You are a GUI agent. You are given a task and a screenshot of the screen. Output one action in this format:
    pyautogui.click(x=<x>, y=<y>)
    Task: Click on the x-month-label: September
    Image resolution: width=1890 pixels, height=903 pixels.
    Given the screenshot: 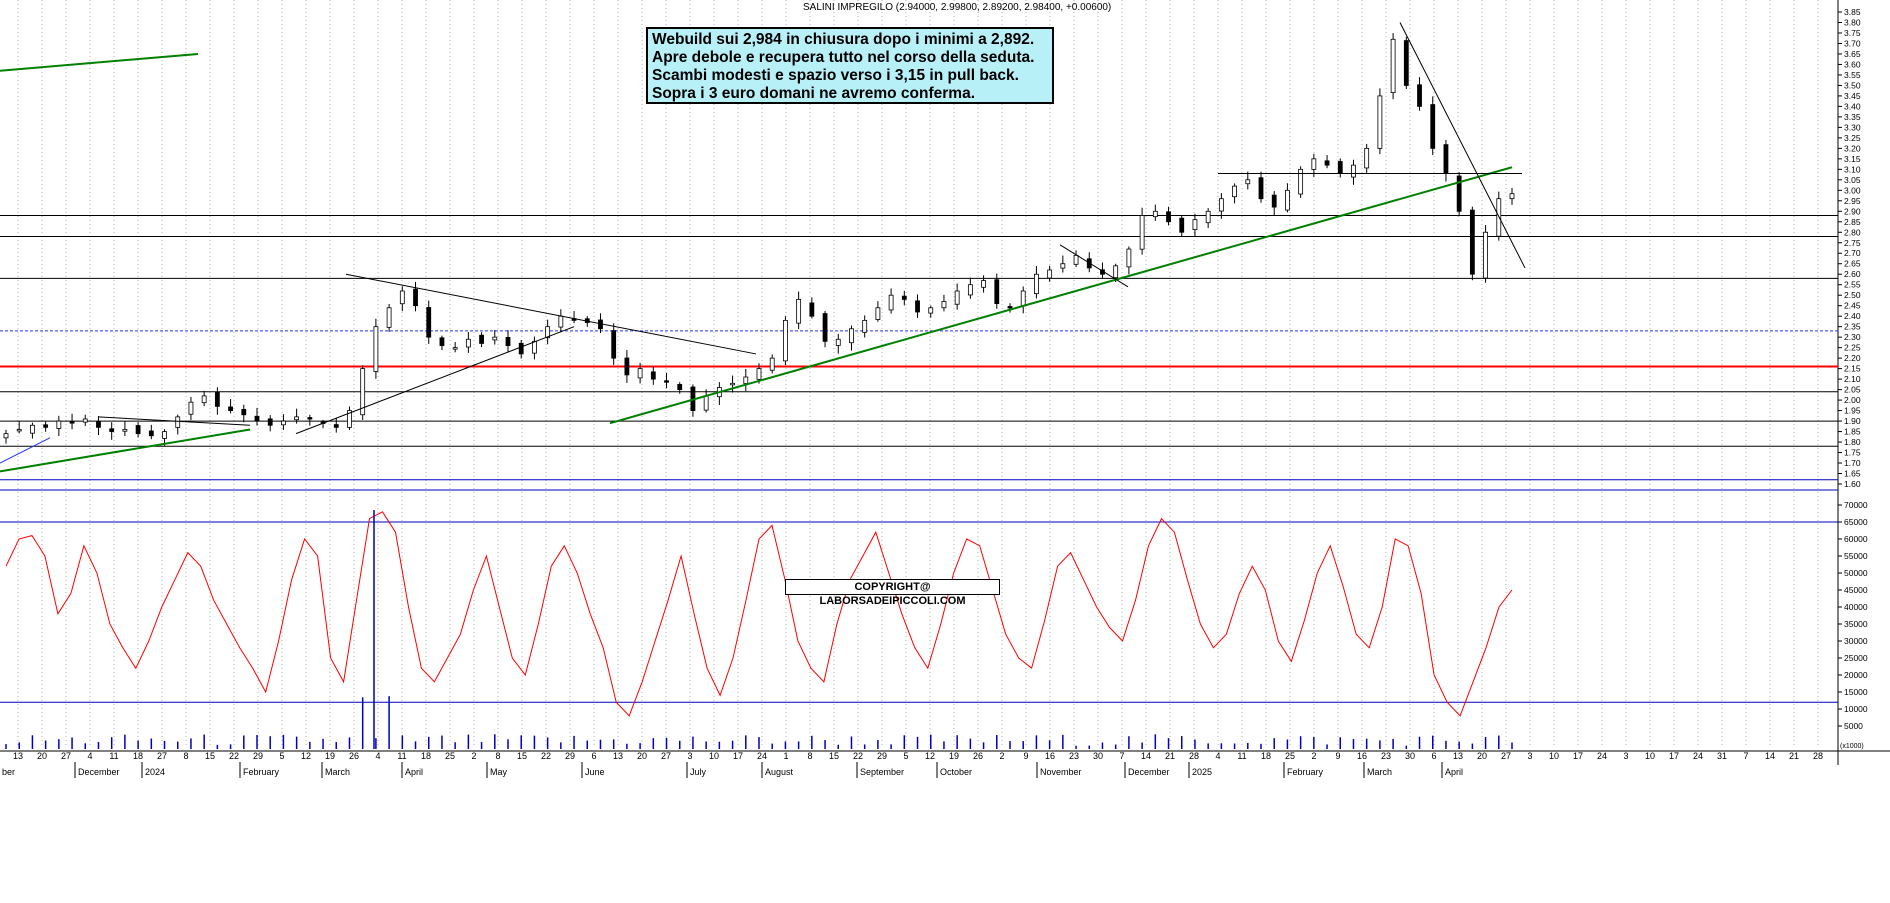 What is the action you would take?
    pyautogui.click(x=882, y=772)
    